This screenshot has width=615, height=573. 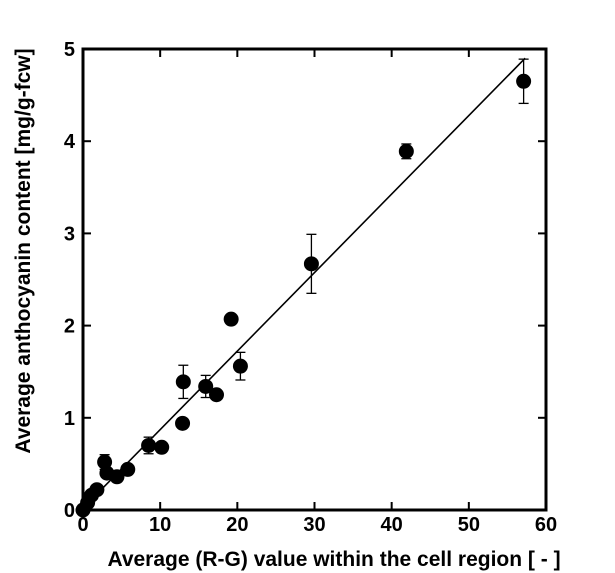 I want to click on x-tick-label: 60, so click(x=546, y=525).